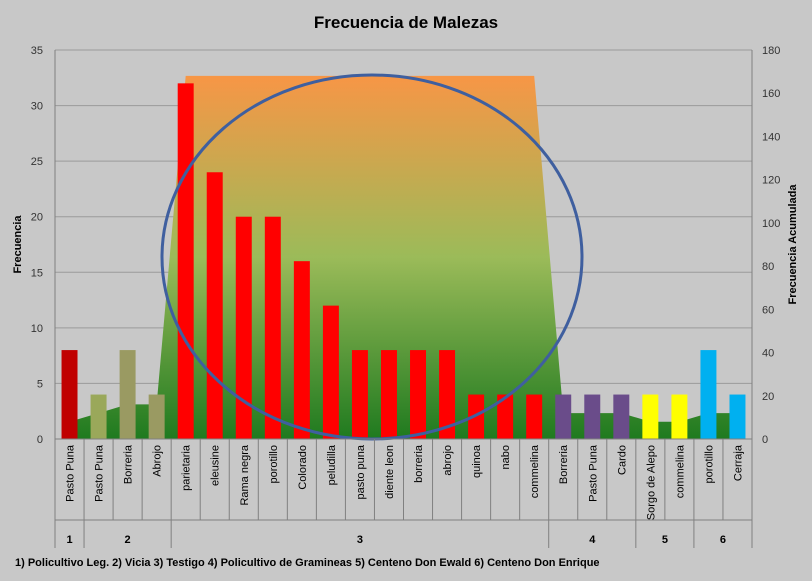 This screenshot has height=581, width=812. Describe the element at coordinates (771, 181) in the screenshot. I see `y2-tick-label: 120` at that location.